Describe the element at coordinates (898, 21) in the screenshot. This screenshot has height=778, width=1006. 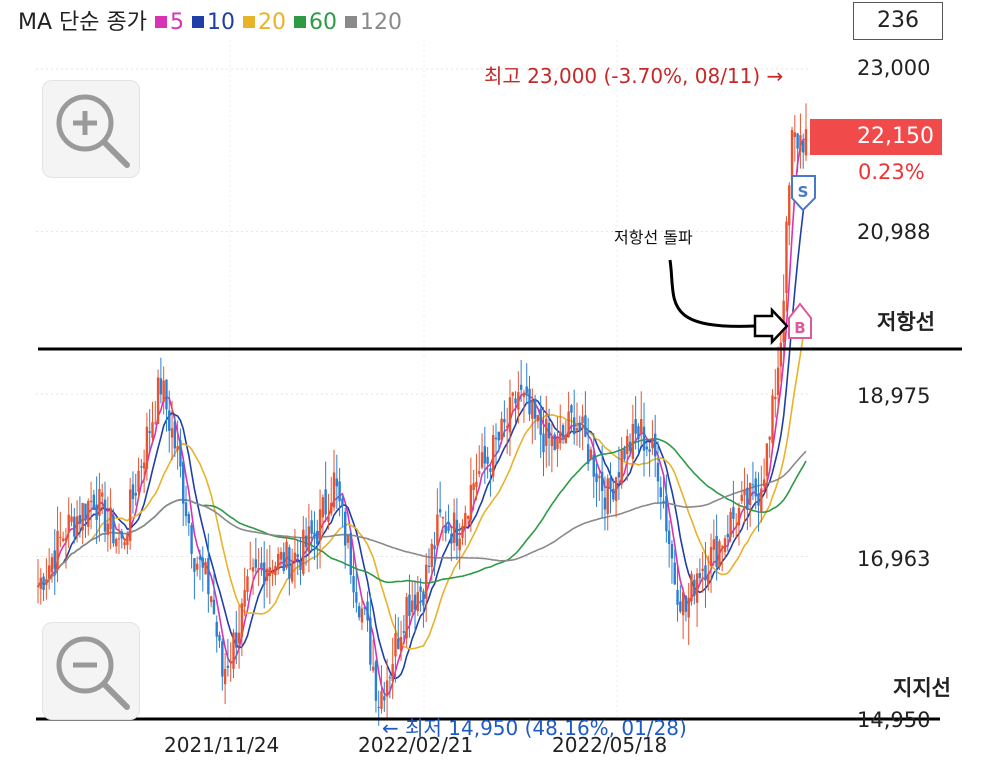
I see `candle-count-box: 236` at that location.